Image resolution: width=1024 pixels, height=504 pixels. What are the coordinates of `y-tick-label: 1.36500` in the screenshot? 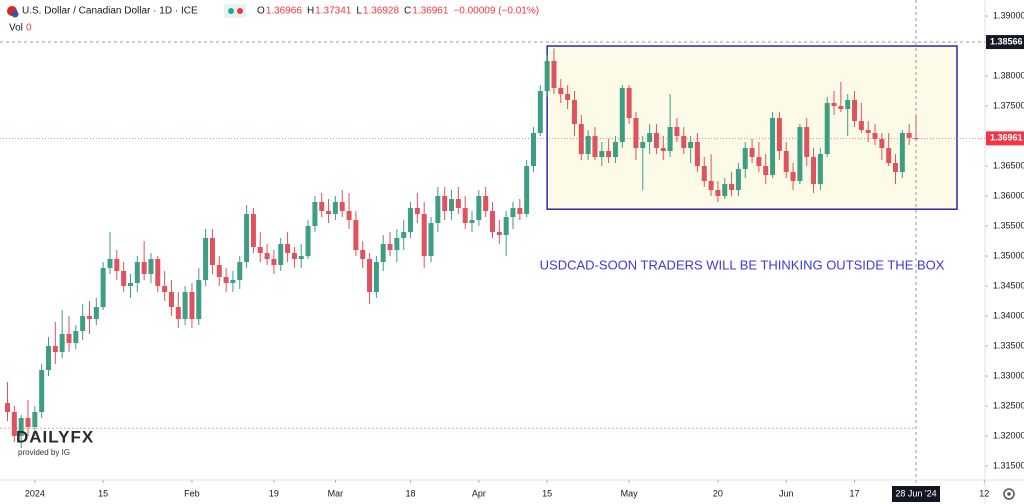 It's located at (1008, 165).